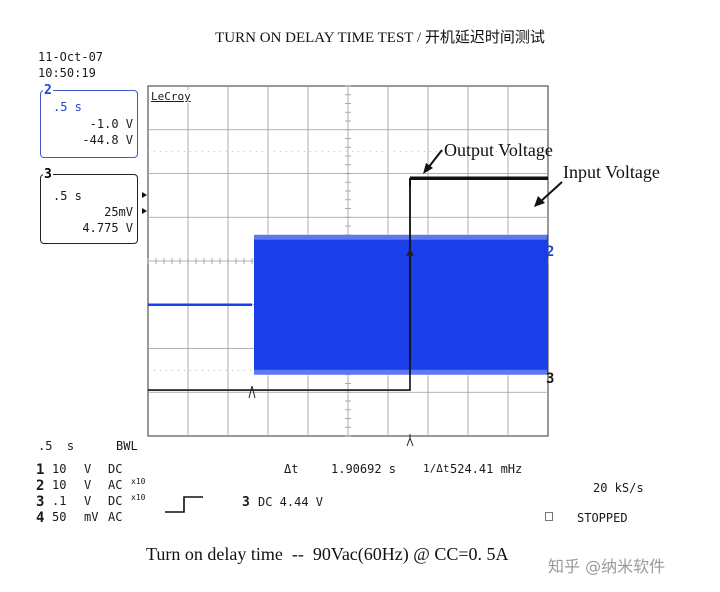 The image size is (720, 592). I want to click on trigger-setting: DC 4.44 V, so click(291, 502).